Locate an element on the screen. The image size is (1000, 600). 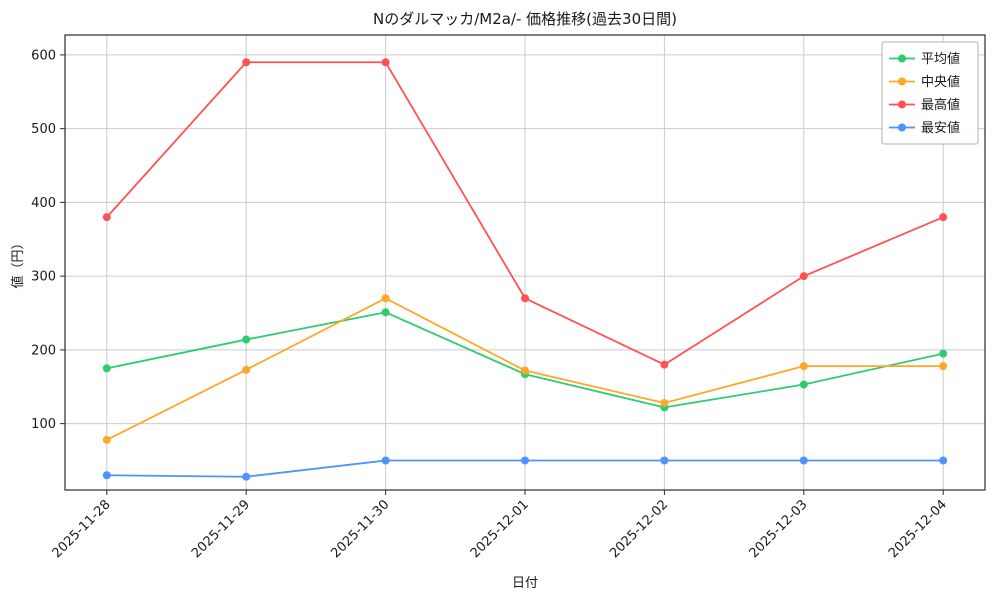
x-tick-label: 2025-11-30 is located at coordinates (360, 529).